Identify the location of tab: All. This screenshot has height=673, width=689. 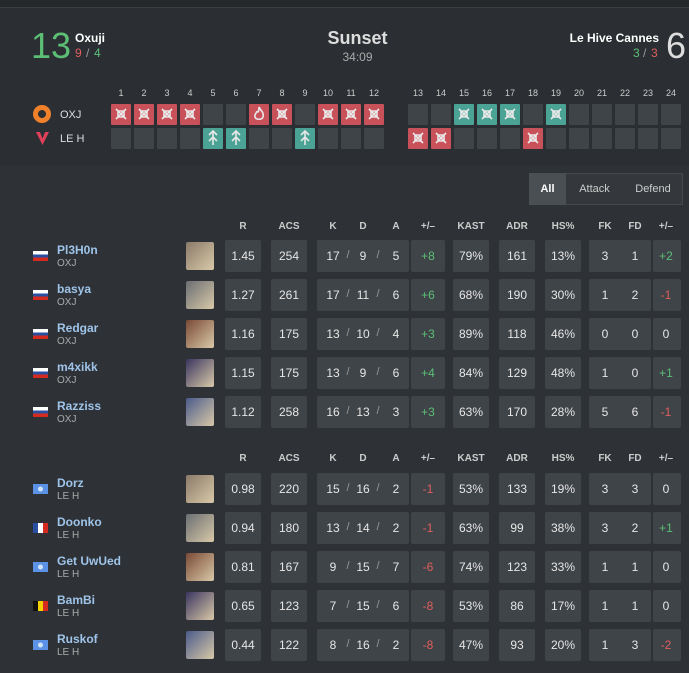
(547, 189).